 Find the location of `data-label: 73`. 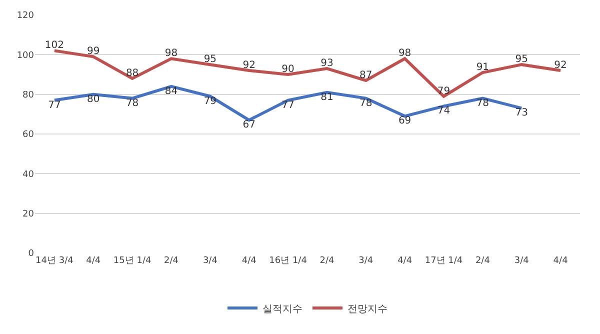

data-label: 73 is located at coordinates (521, 113).